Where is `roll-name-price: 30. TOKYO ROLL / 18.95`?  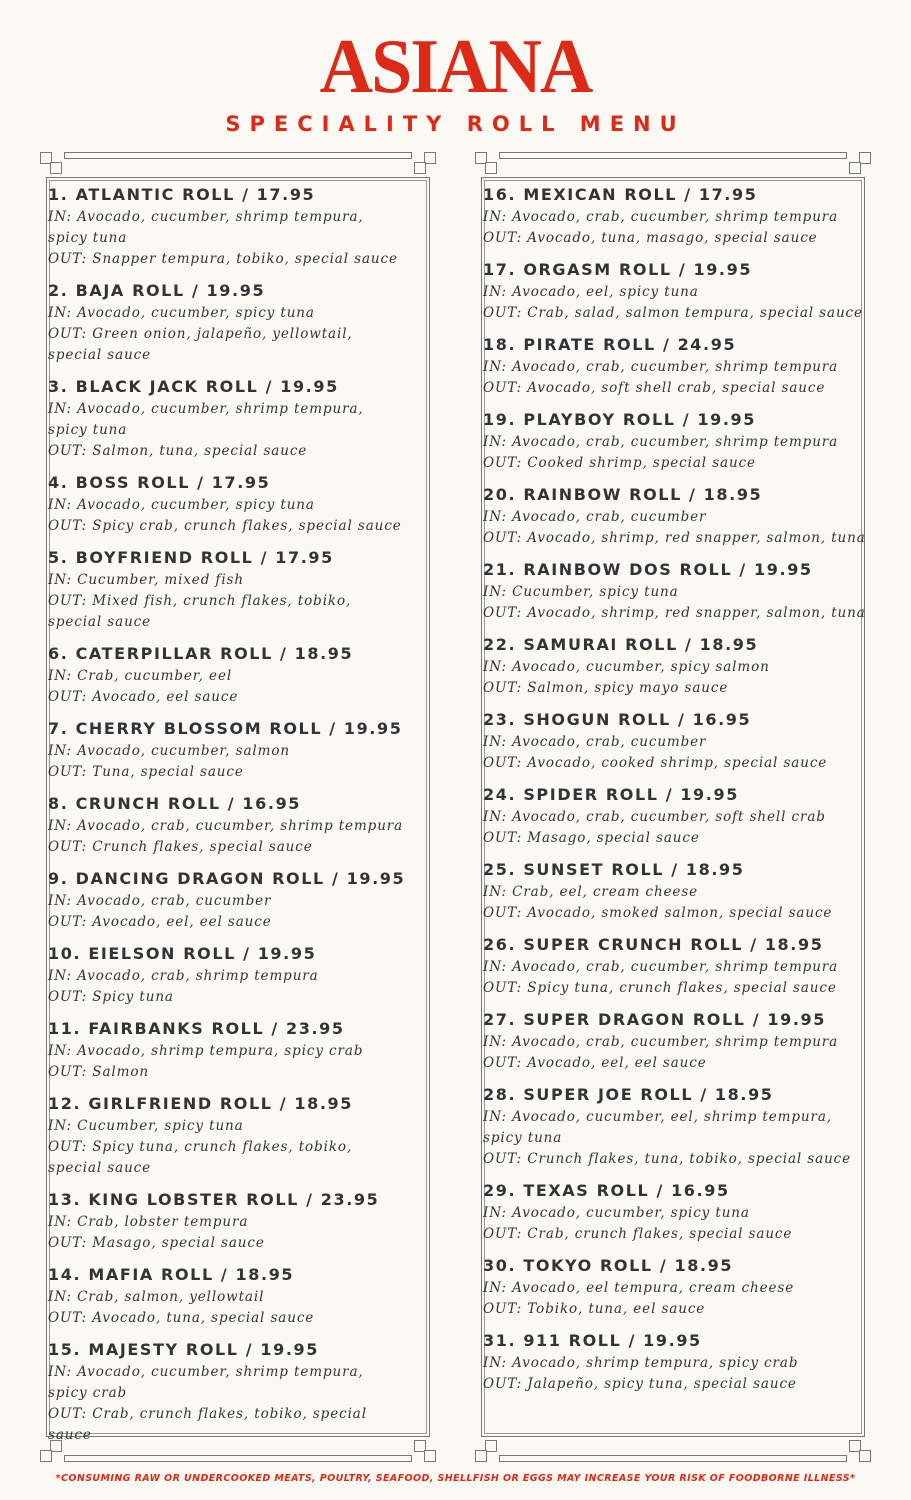 roll-name-price: 30. TOKYO ROLL / 18.95 is located at coordinates (608, 1265).